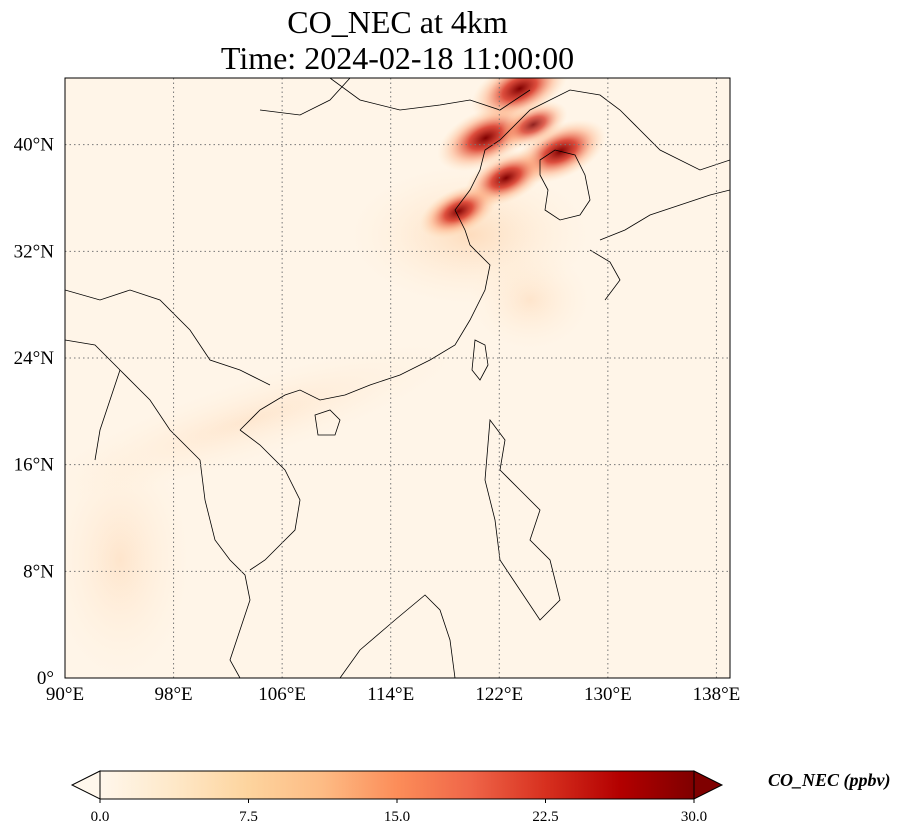 The width and height of the screenshot is (920, 836). I want to click on lon-tick-label: 130°E, so click(608, 694).